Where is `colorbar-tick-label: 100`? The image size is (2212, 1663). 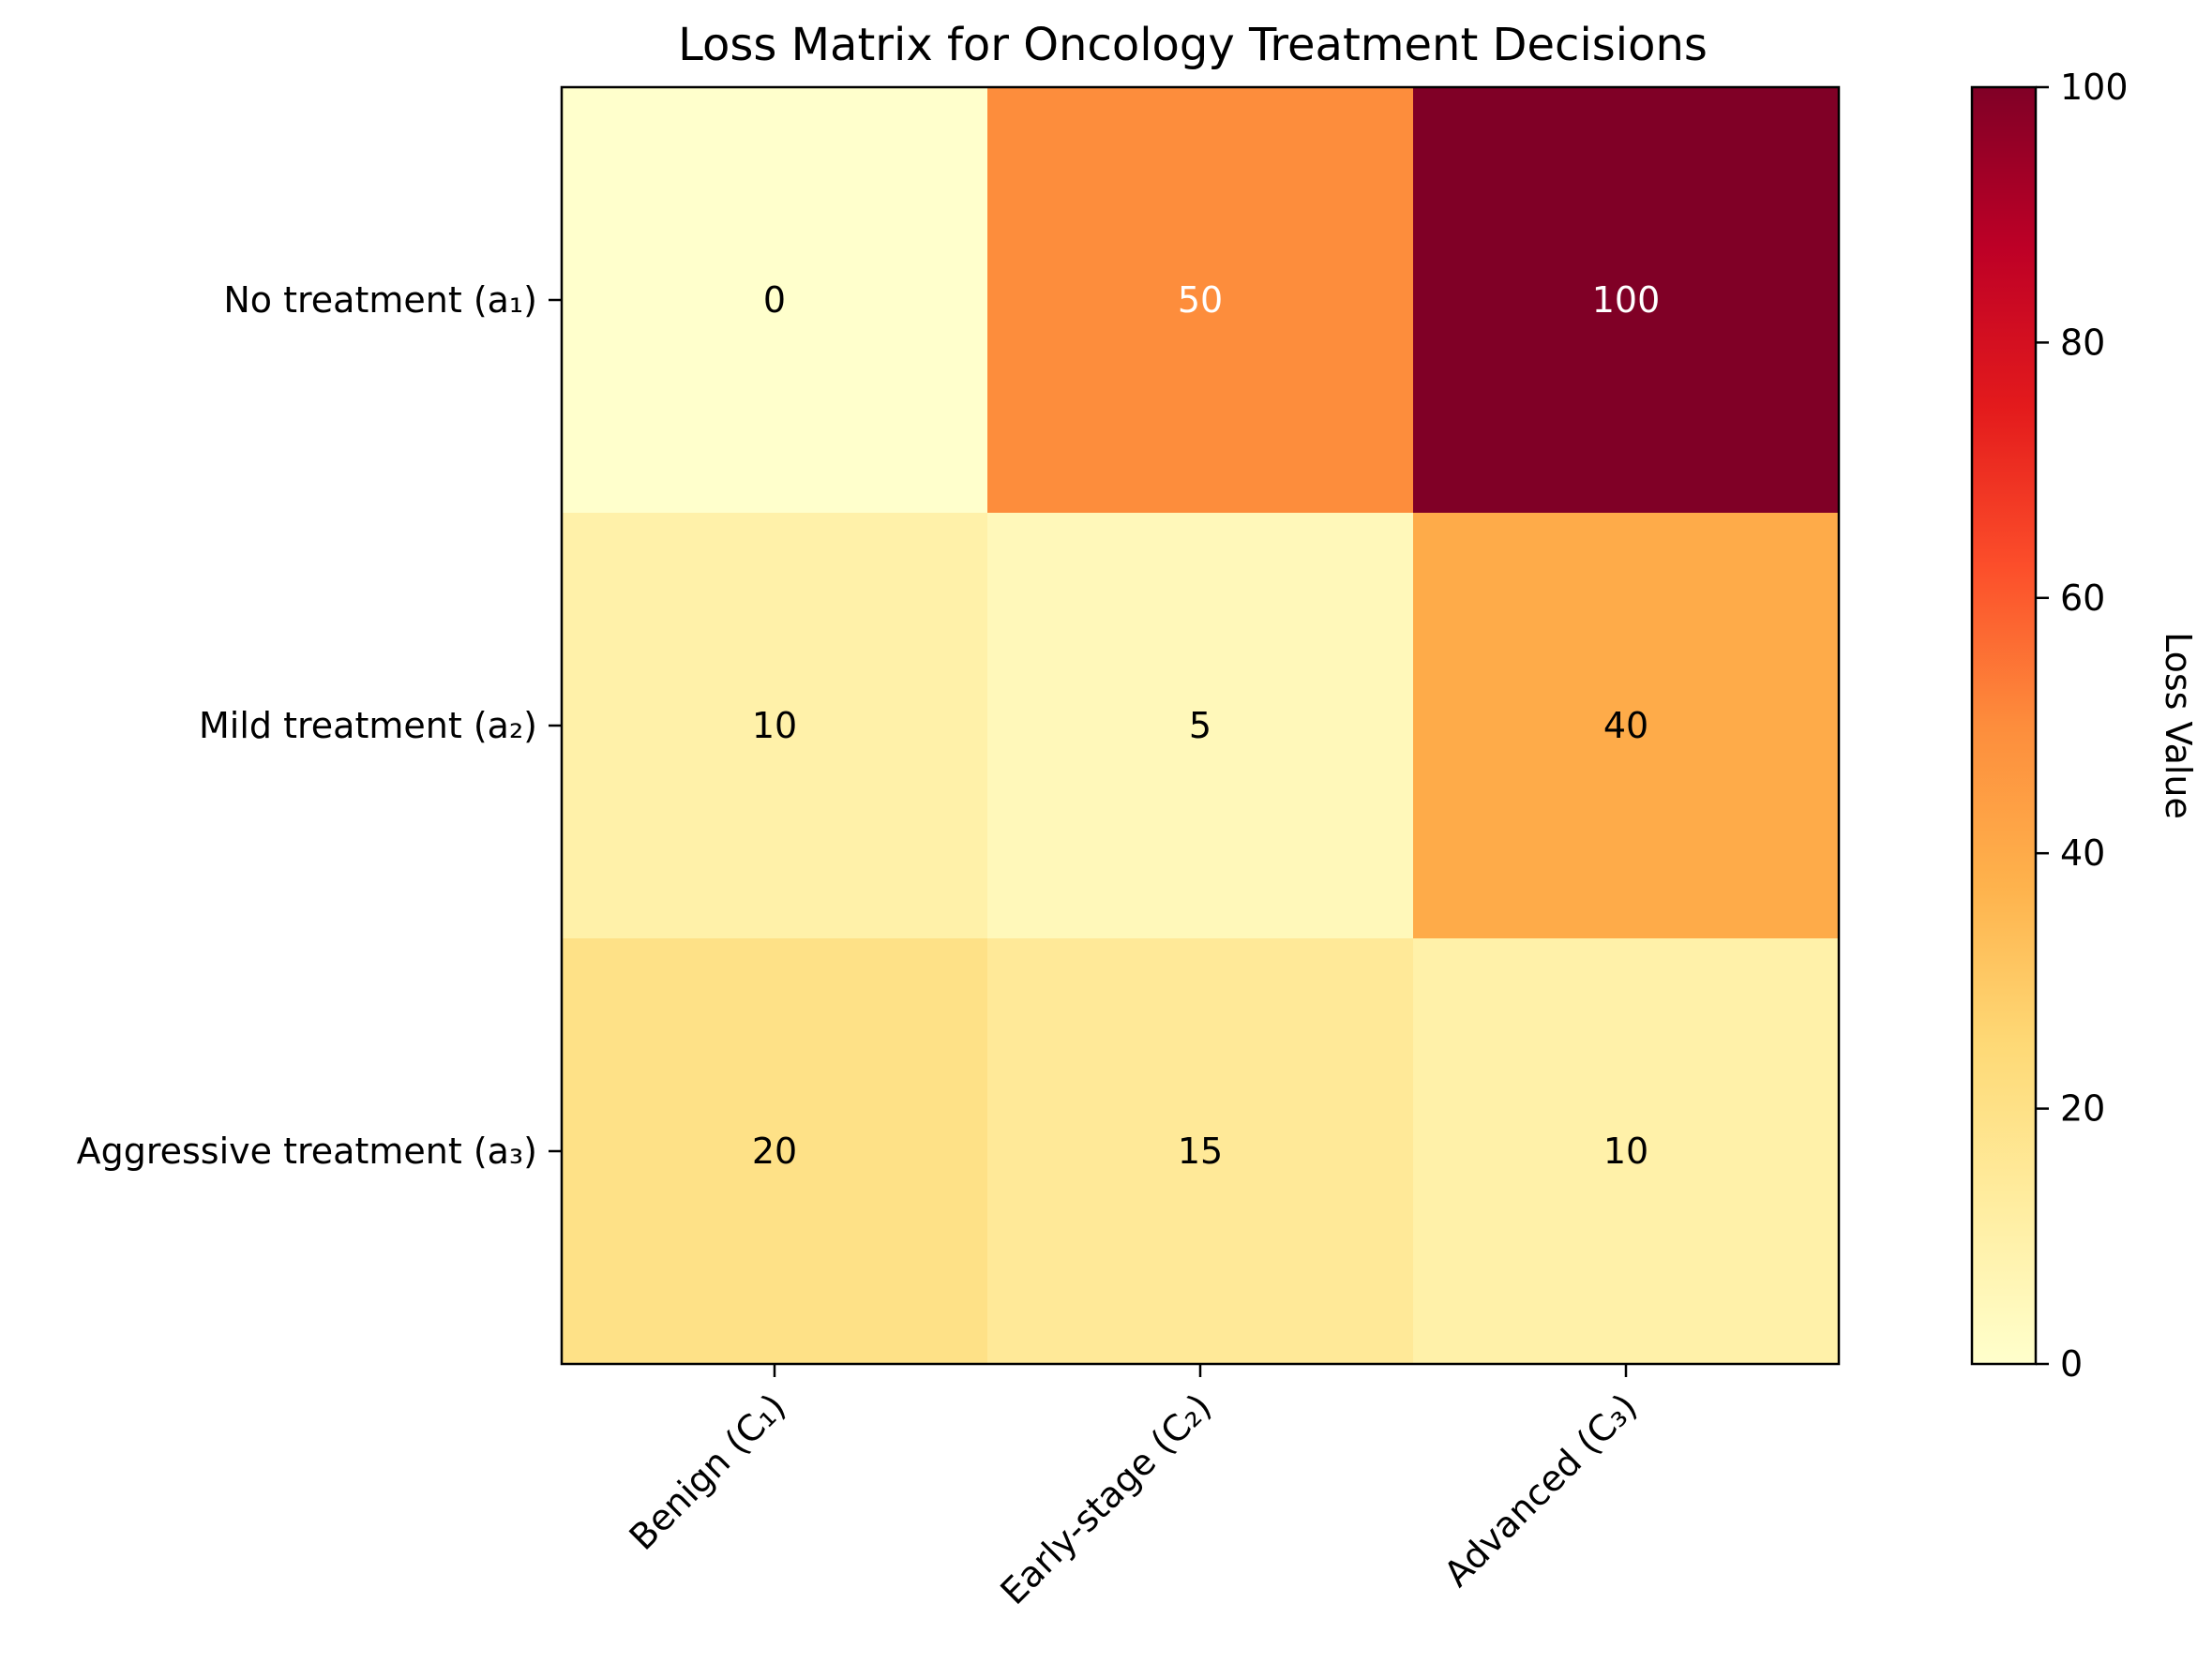 colorbar-tick-label: 100 is located at coordinates (2094, 87).